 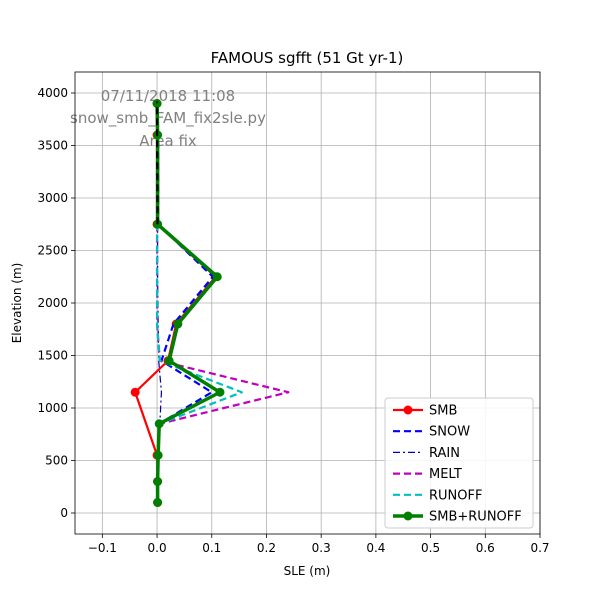 What do you see at coordinates (64, 513) in the screenshot?
I see `y-tick-label: 0` at bounding box center [64, 513].